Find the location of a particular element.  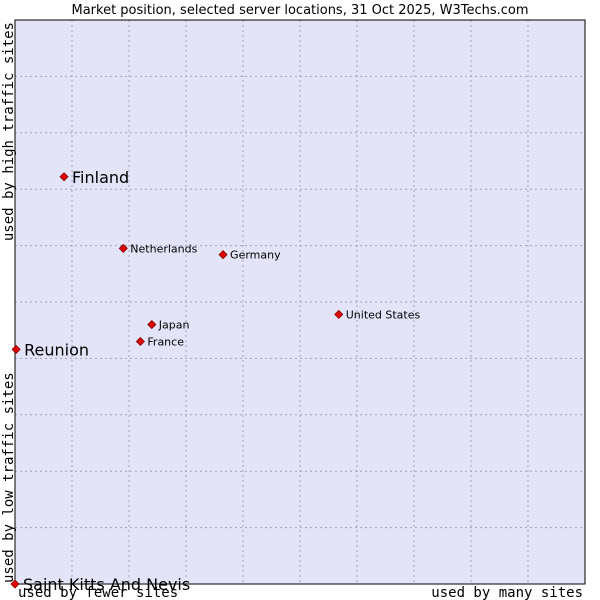

point-label: Saint Kitts And Nevis is located at coordinates (106, 584).